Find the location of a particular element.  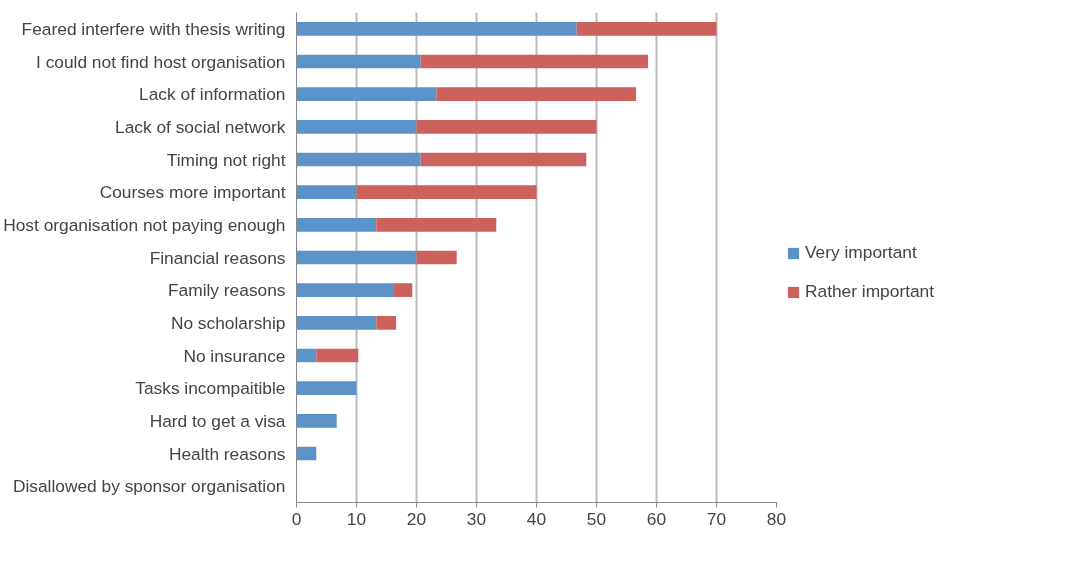

y-tick-label: No insurance is located at coordinates (234, 355).